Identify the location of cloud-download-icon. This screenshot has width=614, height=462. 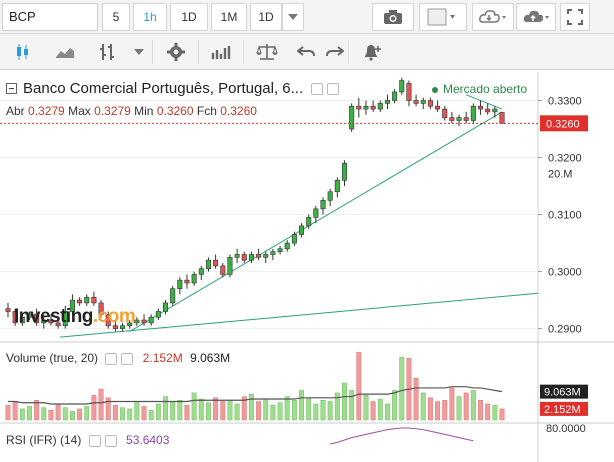
(492, 16).